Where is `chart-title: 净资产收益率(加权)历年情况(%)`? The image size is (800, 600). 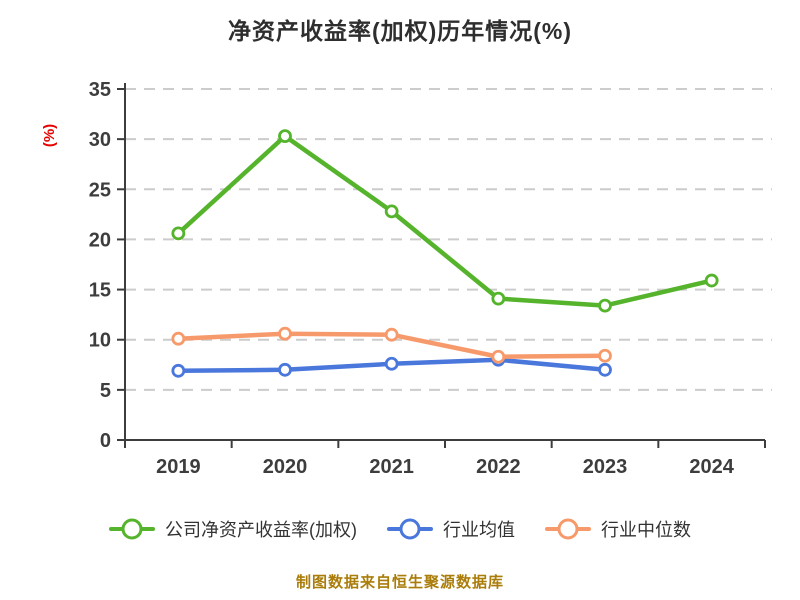 chart-title: 净资产收益率(加权)历年情况(%) is located at coordinates (400, 31).